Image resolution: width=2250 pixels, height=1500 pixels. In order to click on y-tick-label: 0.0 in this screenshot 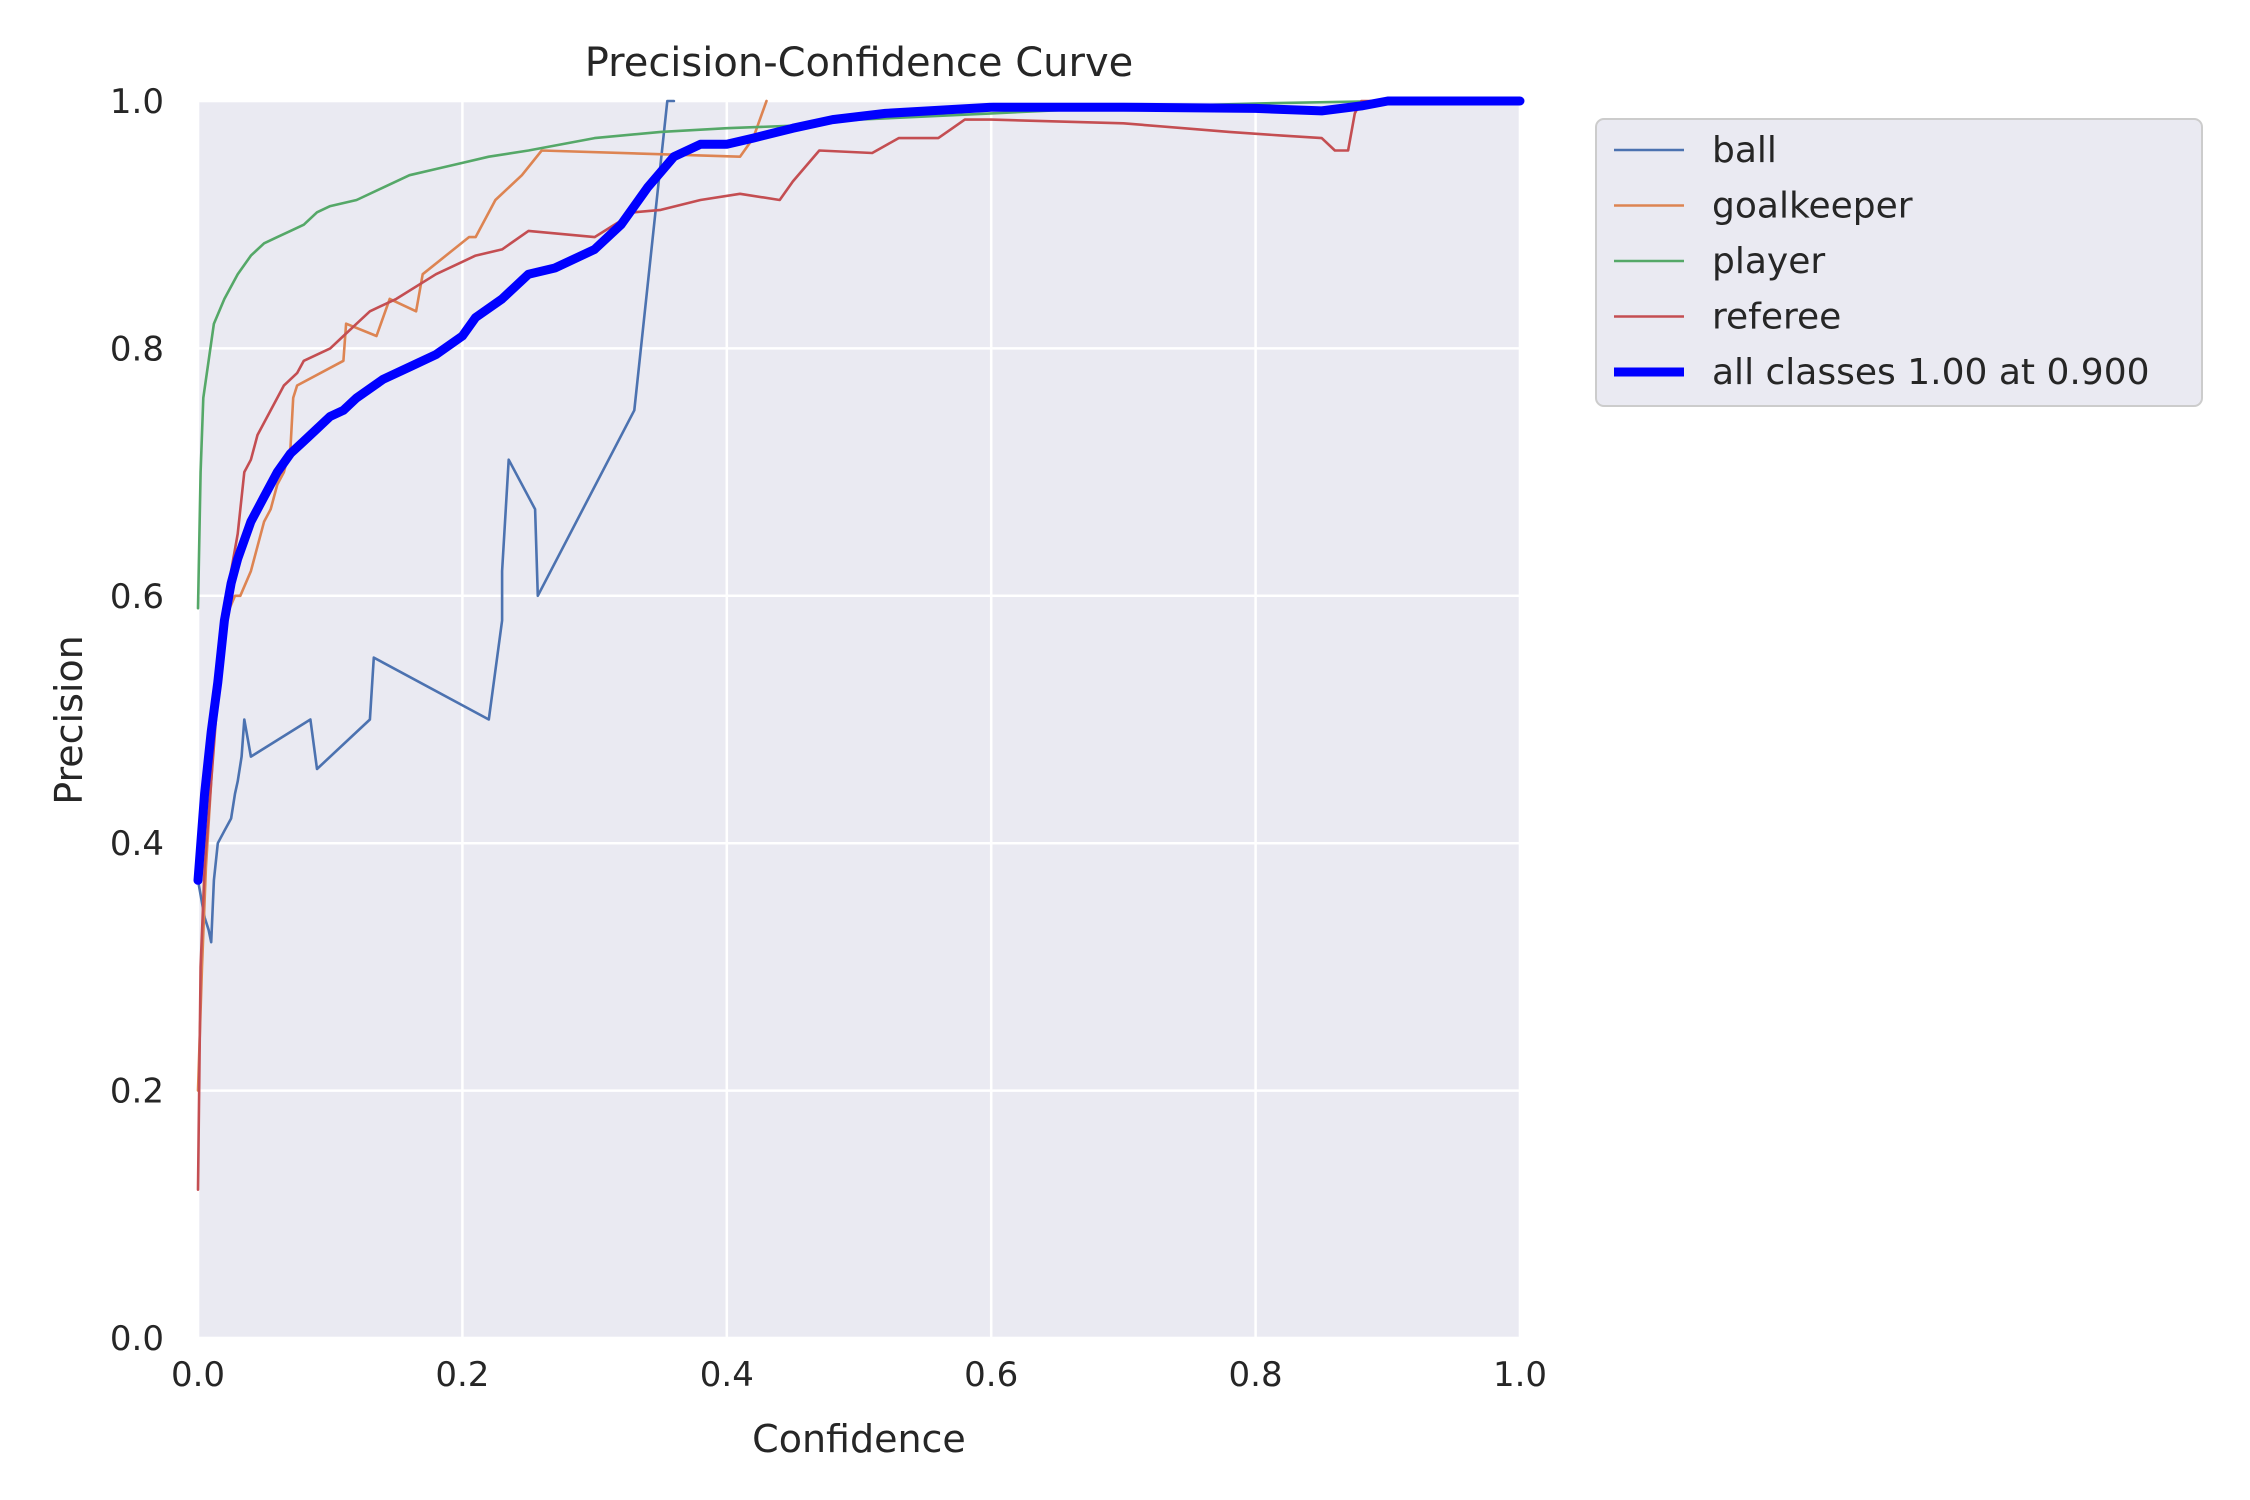, I will do `click(137, 1339)`.